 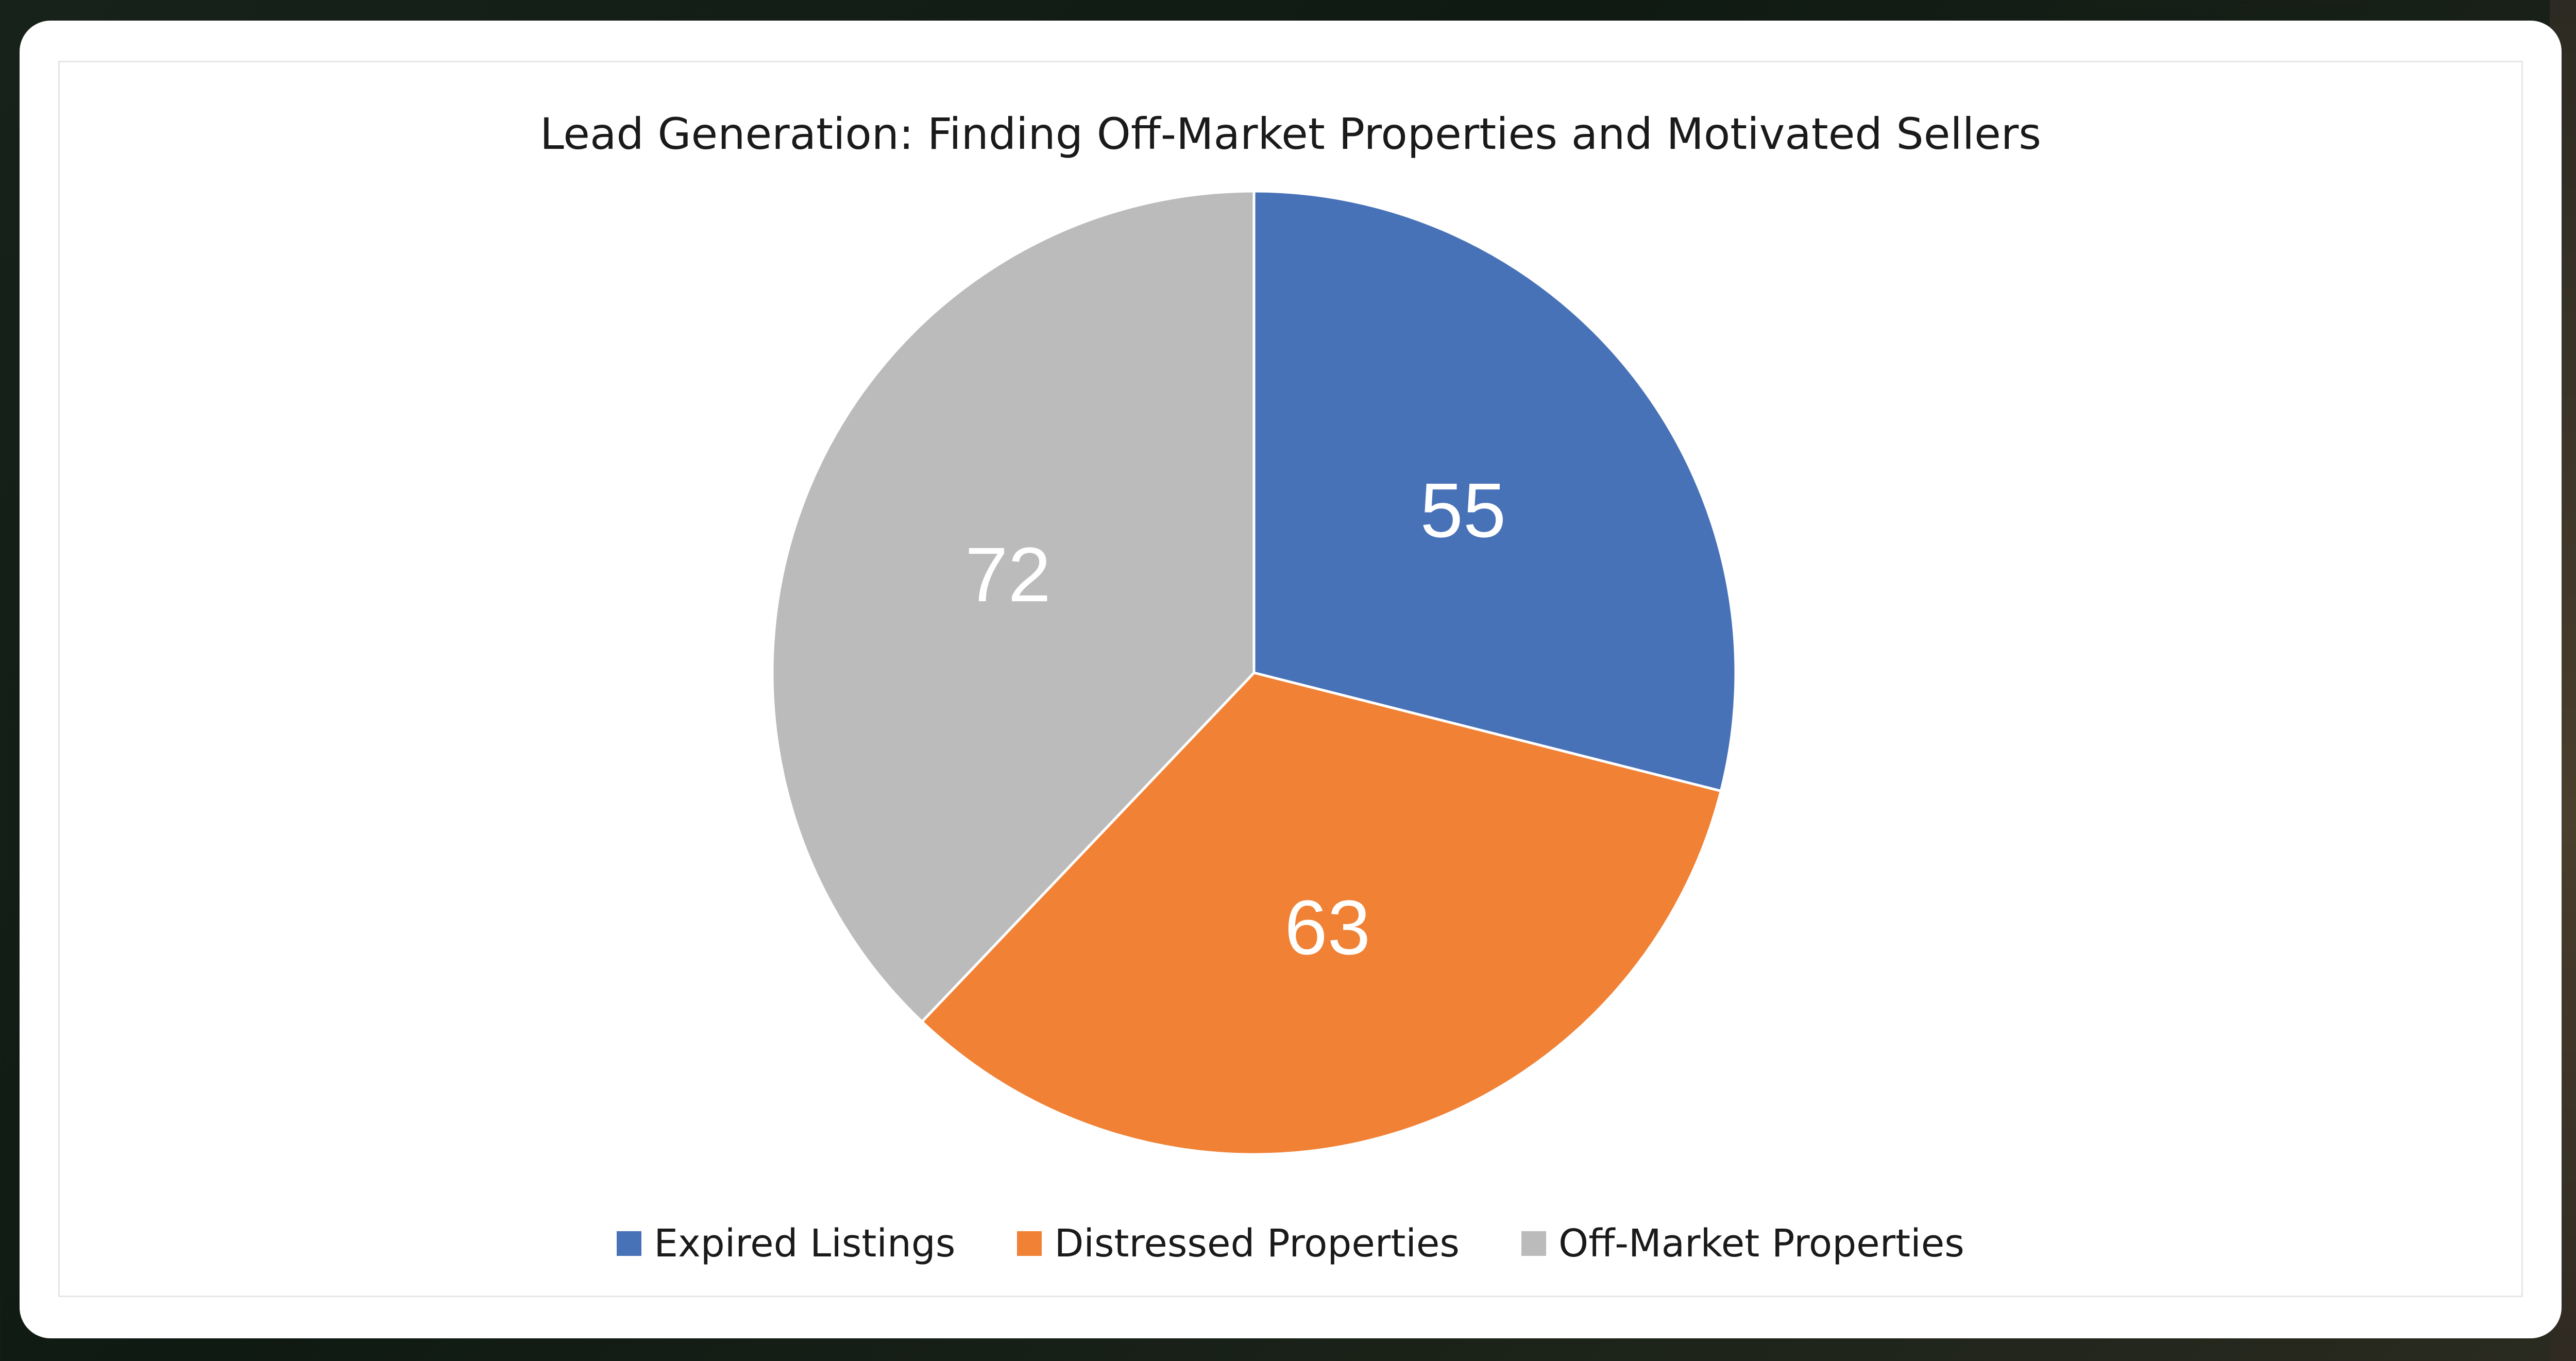 What do you see at coordinates (1008, 574) in the screenshot?
I see `pie-data-label: 72` at bounding box center [1008, 574].